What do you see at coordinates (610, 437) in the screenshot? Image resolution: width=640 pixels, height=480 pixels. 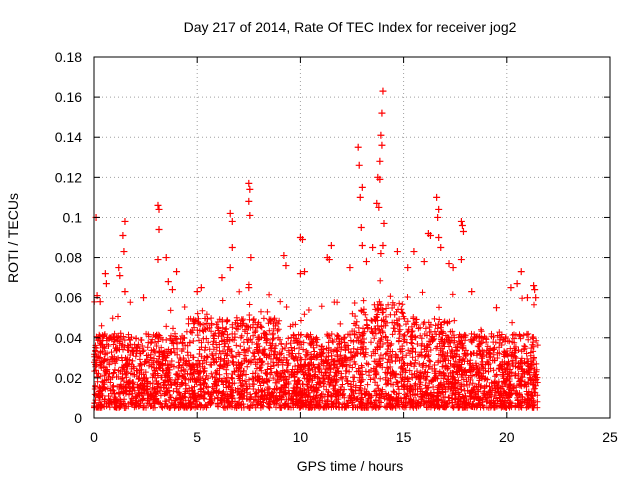 I see `x-tick-label: 25` at bounding box center [610, 437].